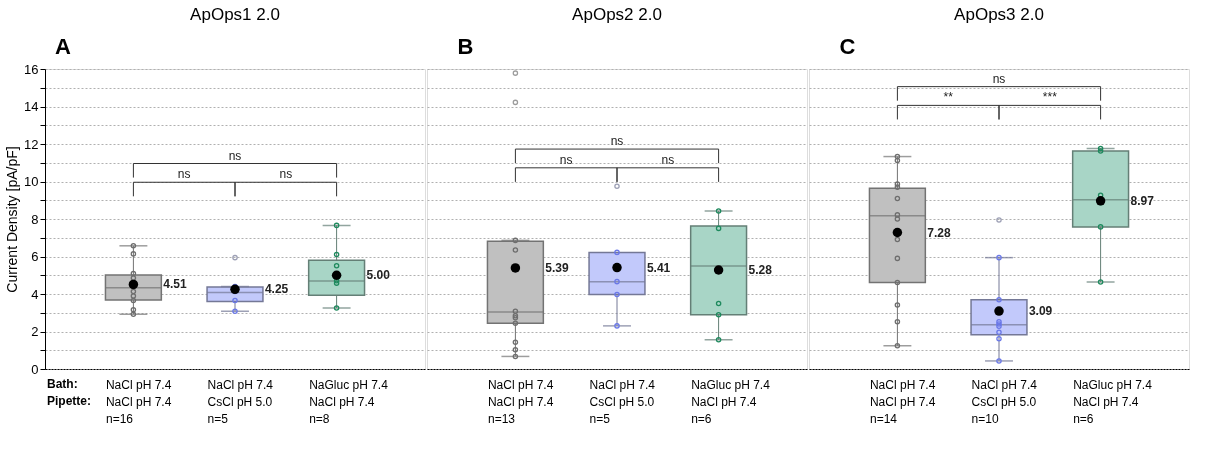  Describe the element at coordinates (948, 97) in the screenshot. I see `annotation: **` at that location.